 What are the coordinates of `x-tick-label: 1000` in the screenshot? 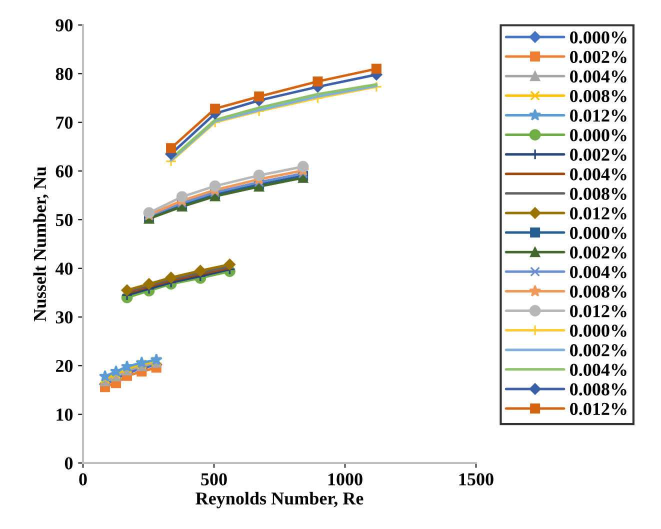 It's located at (345, 479).